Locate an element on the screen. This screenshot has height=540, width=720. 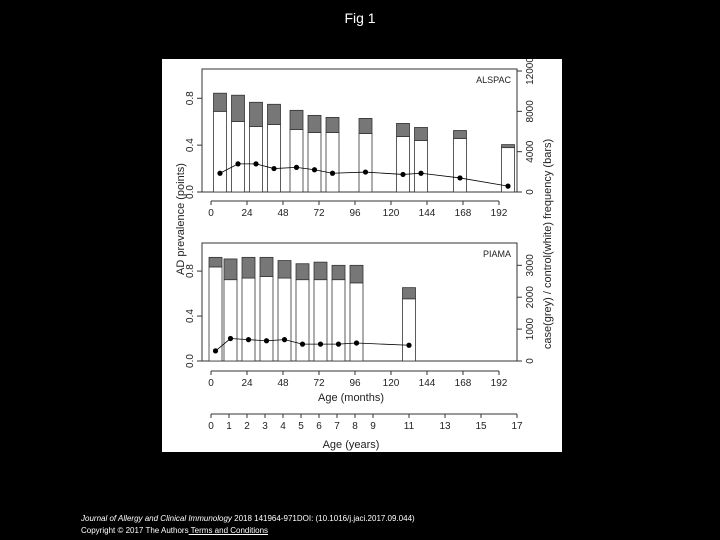
x-tick-label: 192 is located at coordinates (499, 383).